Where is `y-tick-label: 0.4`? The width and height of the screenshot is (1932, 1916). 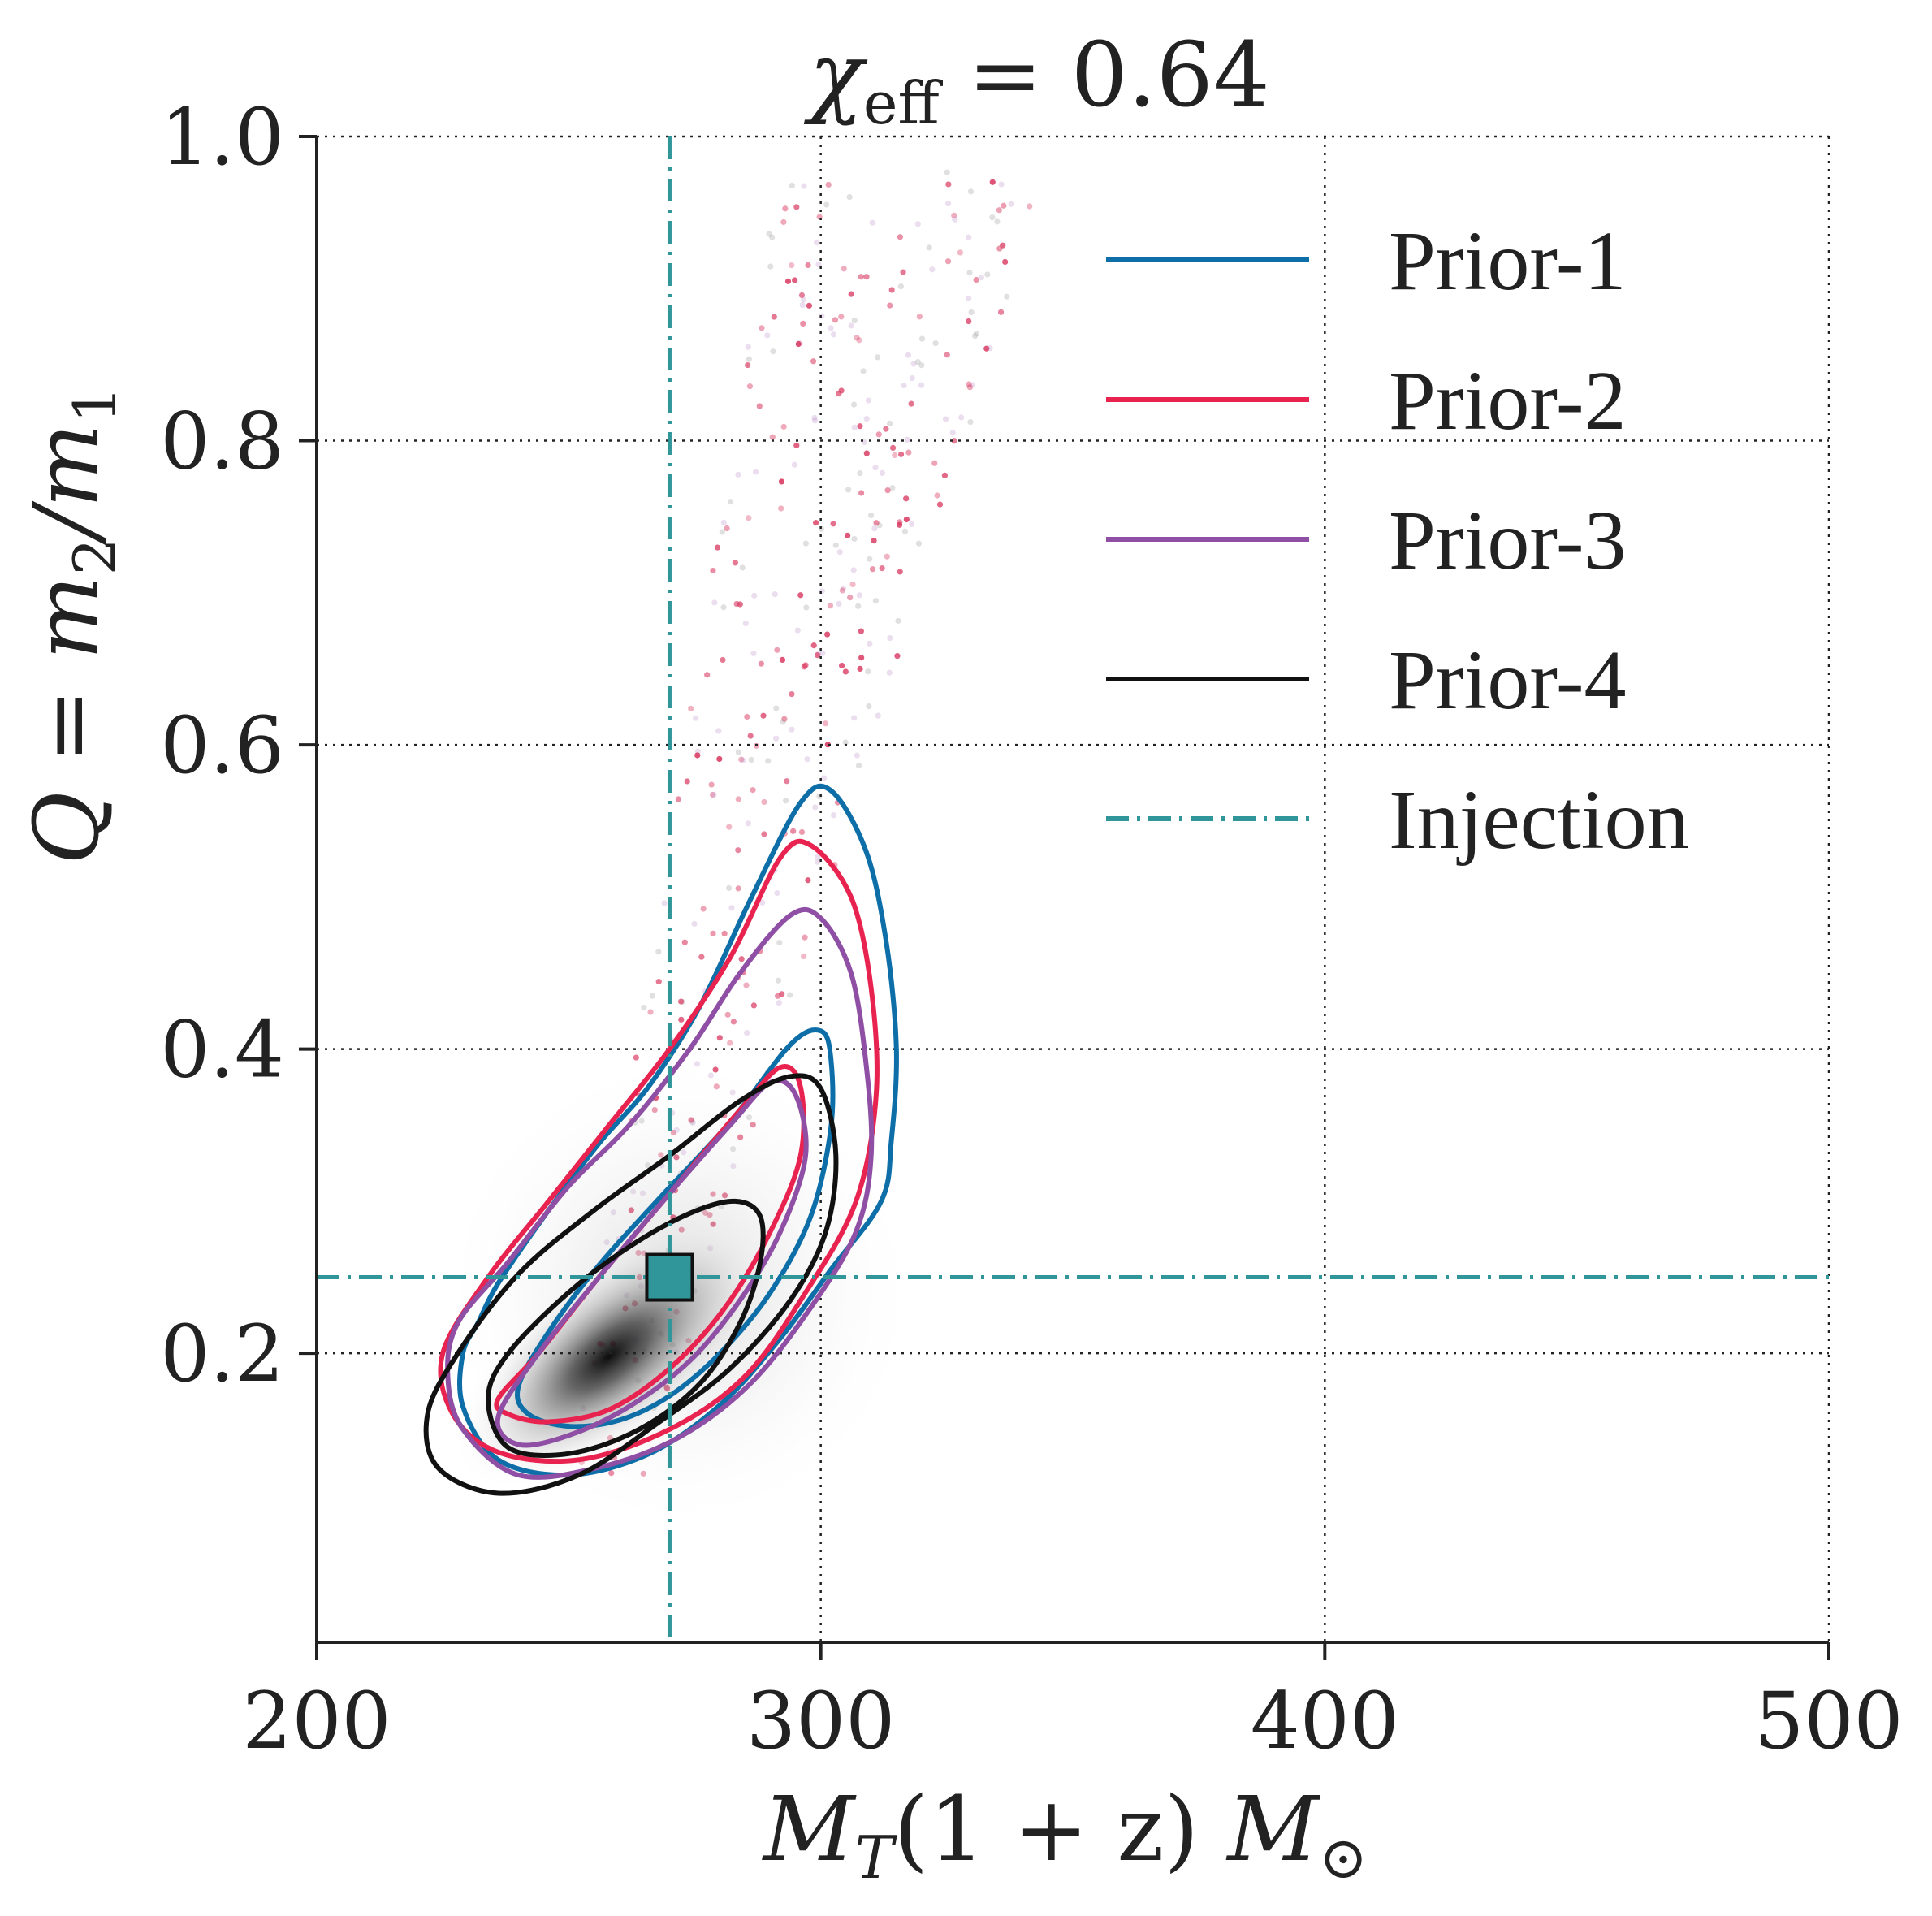 y-tick-label: 0.4 is located at coordinates (222, 1050).